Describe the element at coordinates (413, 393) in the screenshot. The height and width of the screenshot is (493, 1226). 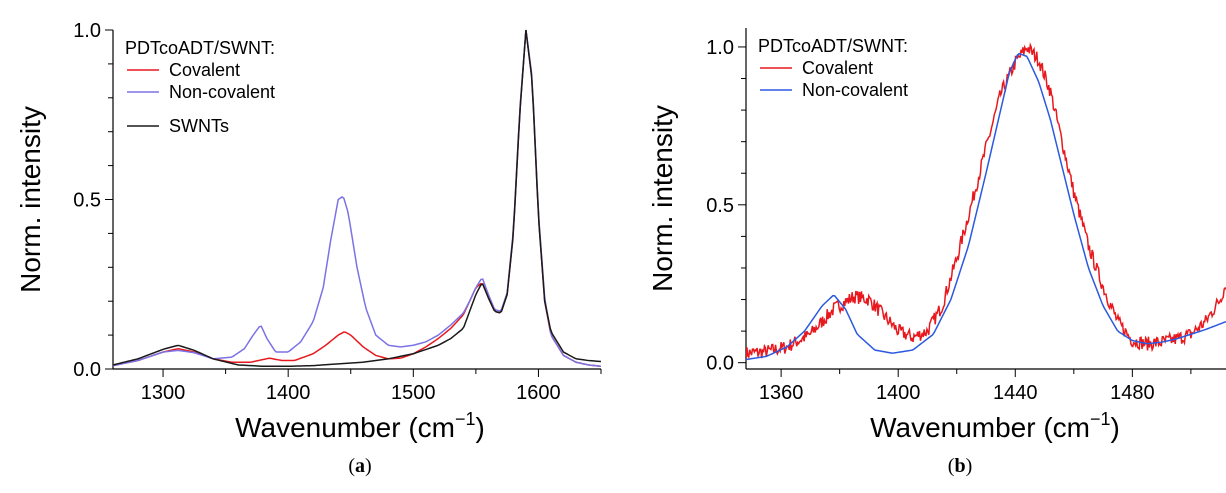
I see `x-tick-label: 1500` at that location.